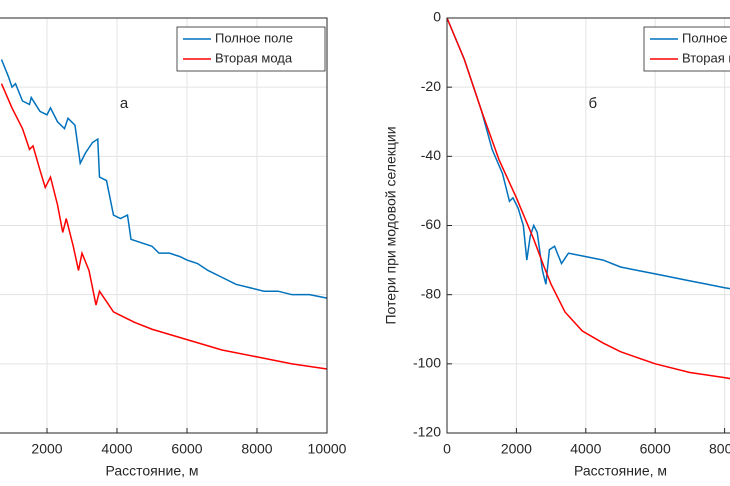  What do you see at coordinates (327, 449) in the screenshot?
I see `x-tick-label: 10000` at bounding box center [327, 449].